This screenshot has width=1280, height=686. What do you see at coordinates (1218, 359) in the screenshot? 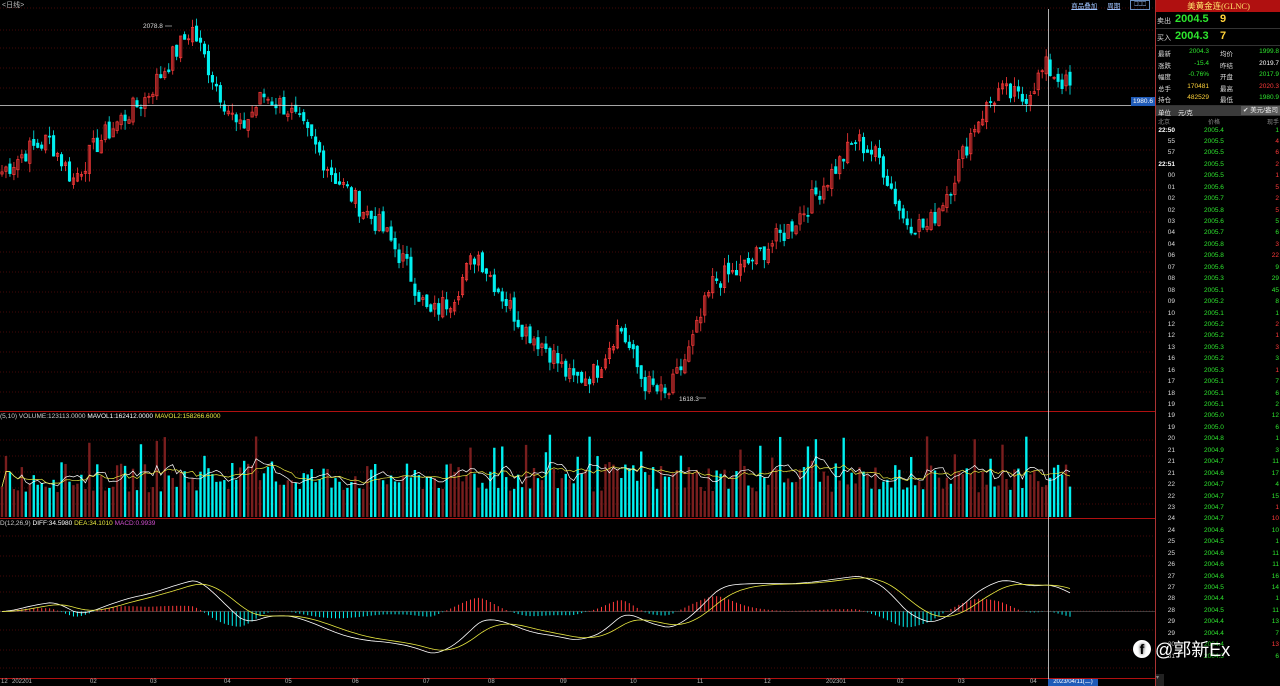
I see `tick-row: 16 2005.2 3` at bounding box center [1218, 359].